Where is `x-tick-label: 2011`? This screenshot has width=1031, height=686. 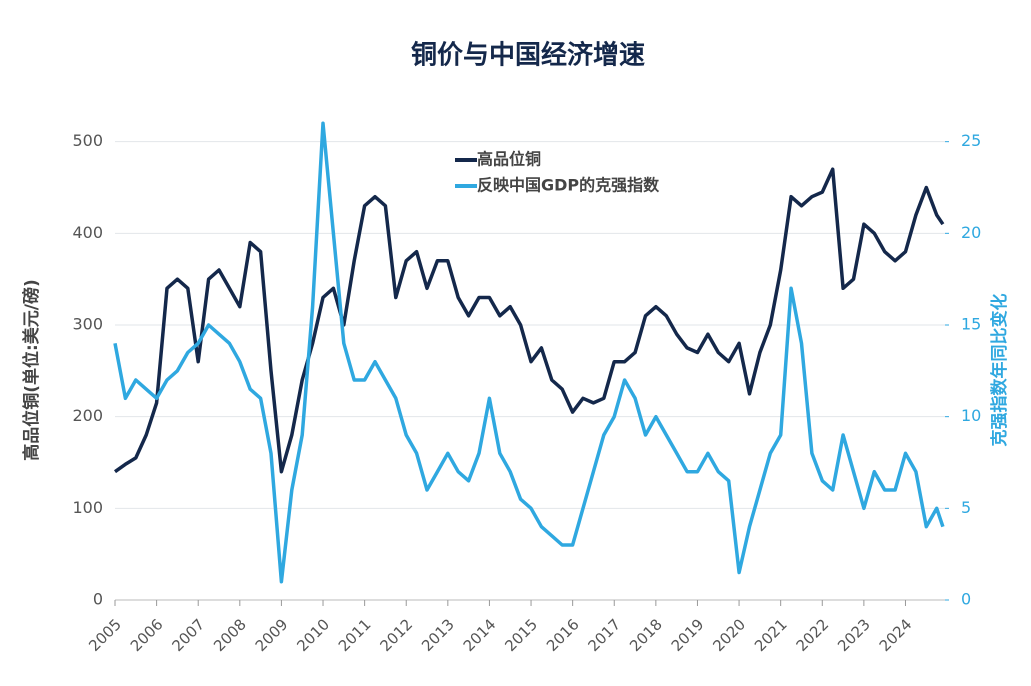 x-tick-label: 2011 is located at coordinates (355, 635).